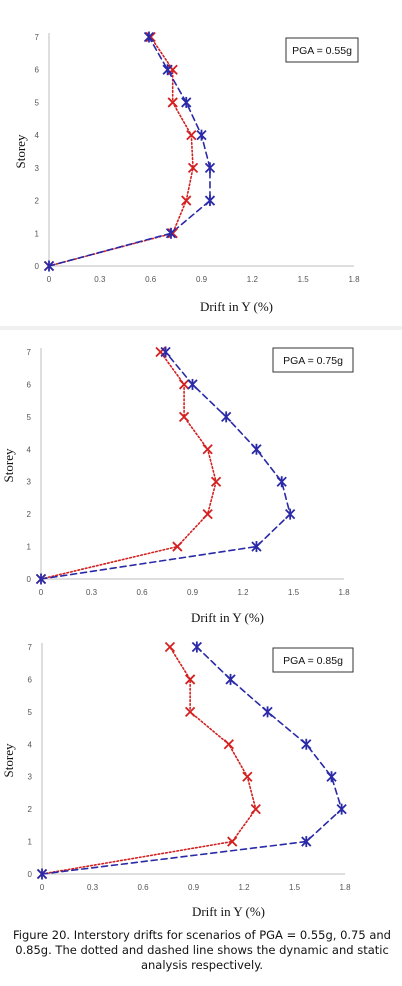 Image resolution: width=402 pixels, height=986 pixels. What do you see at coordinates (201, 328) in the screenshot?
I see `panel-separator` at bounding box center [201, 328].